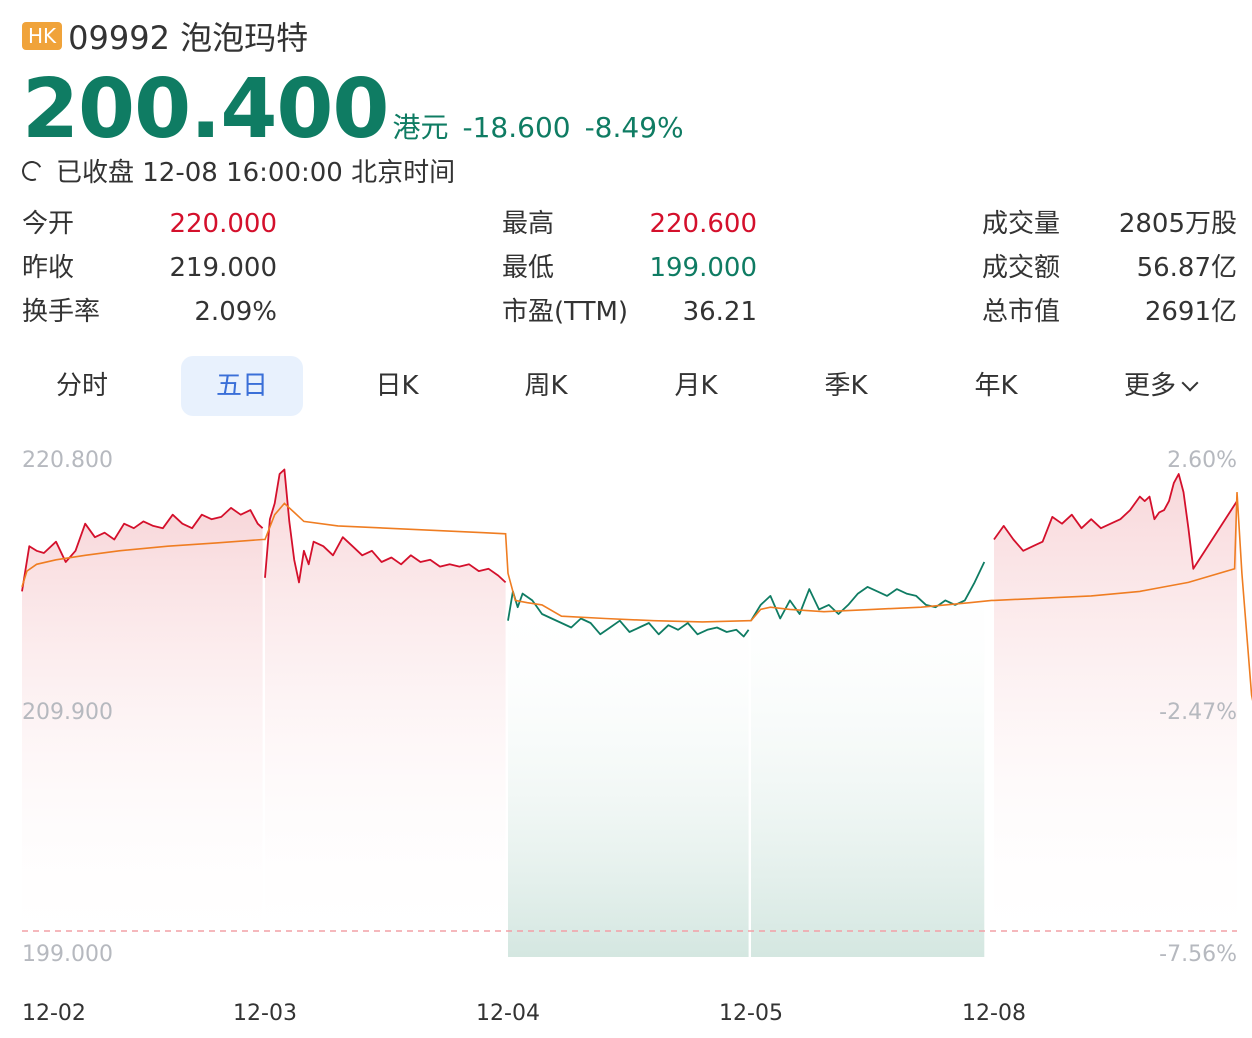  Describe the element at coordinates (1021, 224) in the screenshot. I see `volume-label: 成交量` at that location.